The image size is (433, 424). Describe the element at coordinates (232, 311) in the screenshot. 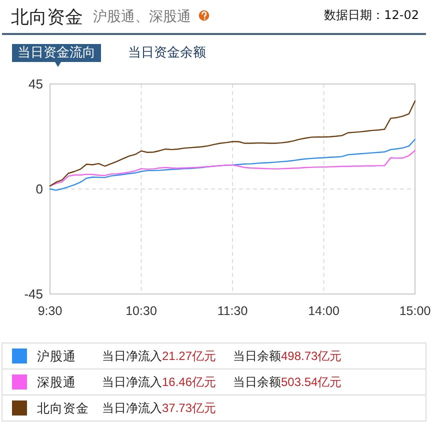

I see `x-tick-label: 11:30` at that location.